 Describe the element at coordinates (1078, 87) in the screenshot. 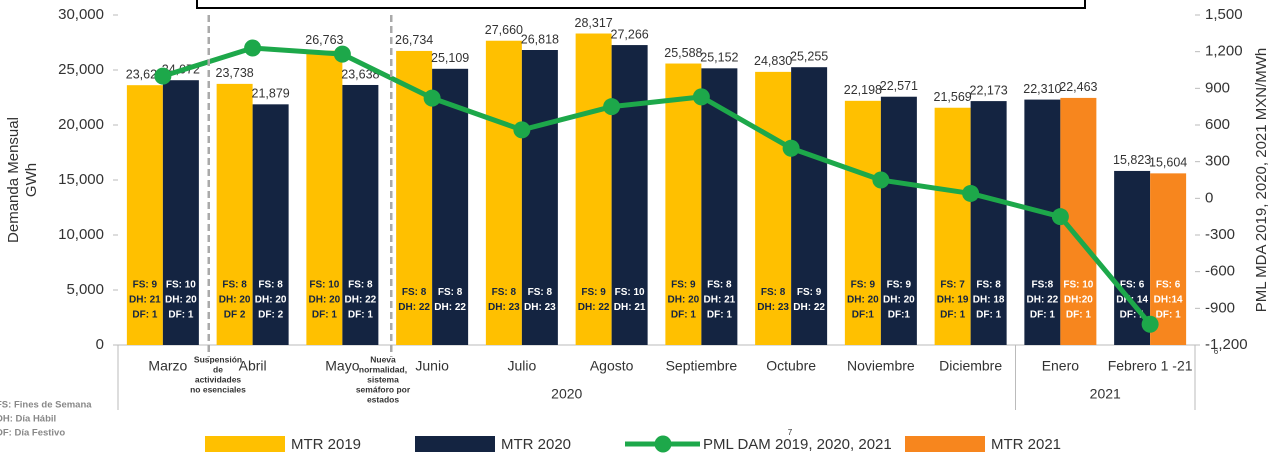

I see `data-label: 22,463` at that location.